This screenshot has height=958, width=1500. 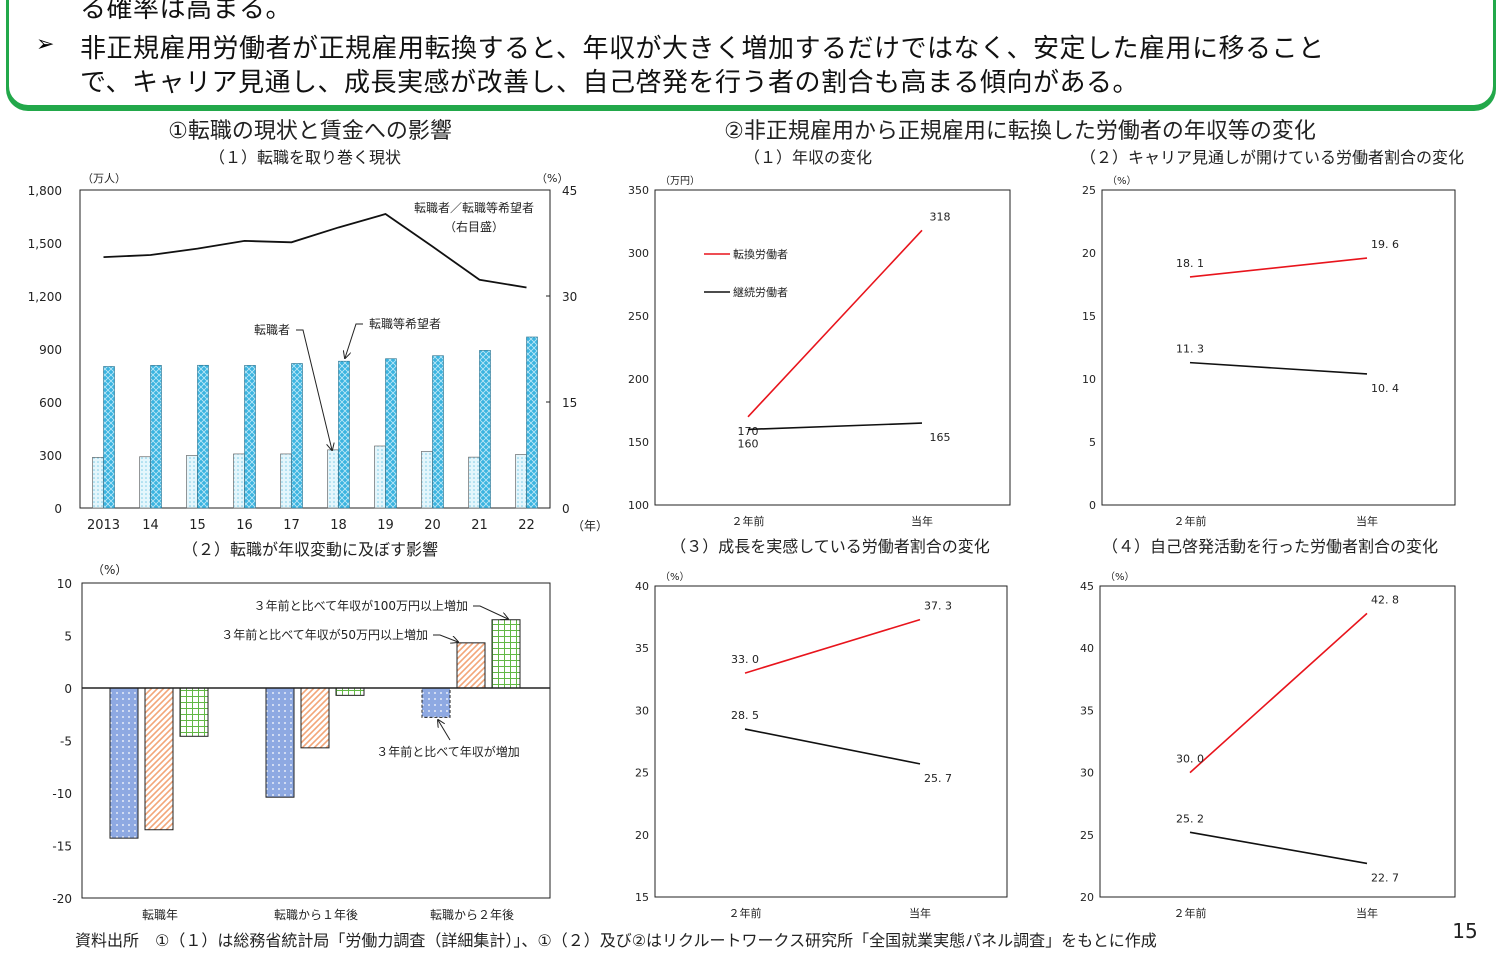 I want to click on section1-title: ①転職の現状と賃金への影響, so click(x=310, y=131).